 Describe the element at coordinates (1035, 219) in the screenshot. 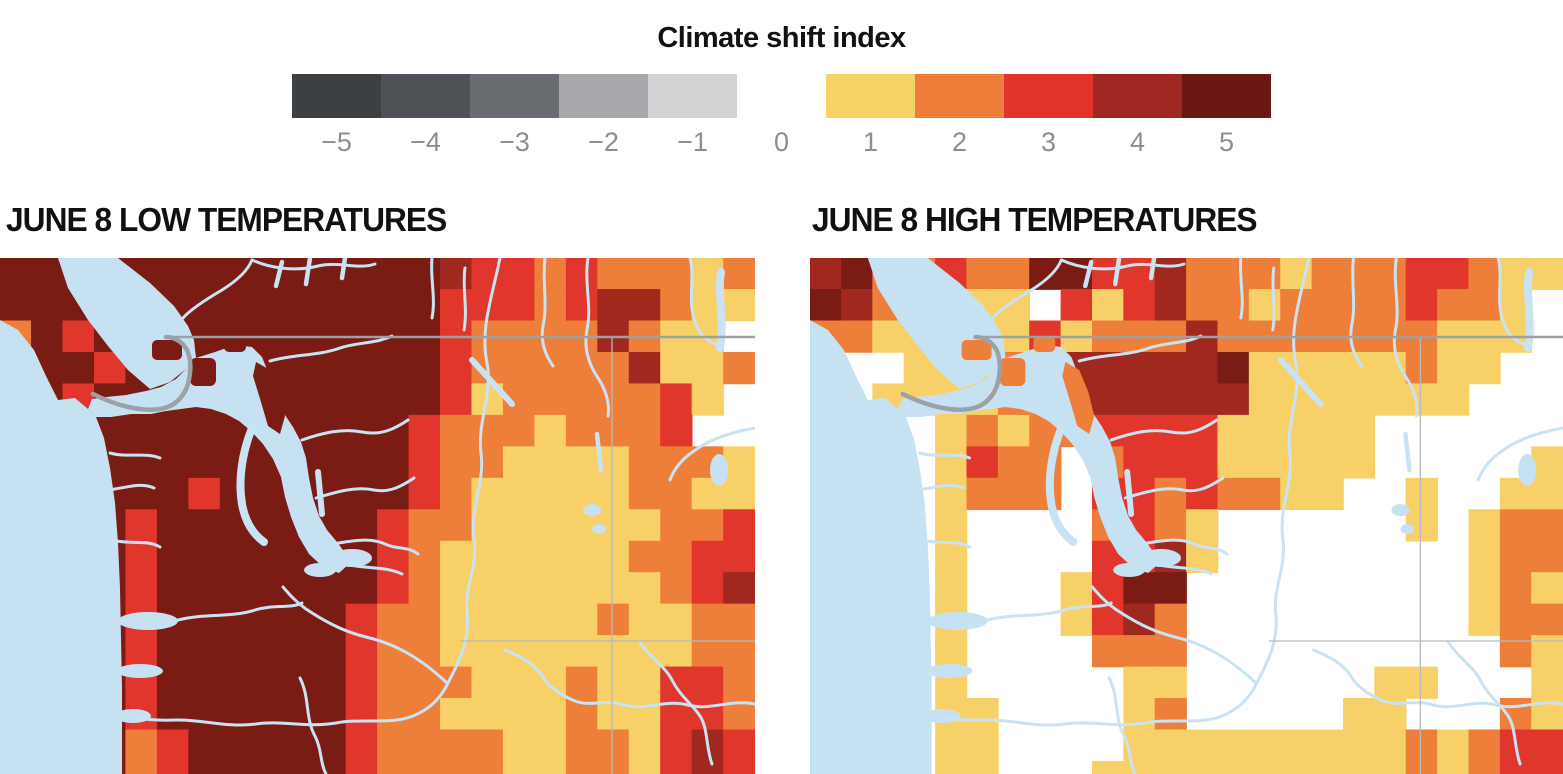

I see `map-title-high-temperatures: JUNE 8 HIGH TEMPERATURES` at that location.